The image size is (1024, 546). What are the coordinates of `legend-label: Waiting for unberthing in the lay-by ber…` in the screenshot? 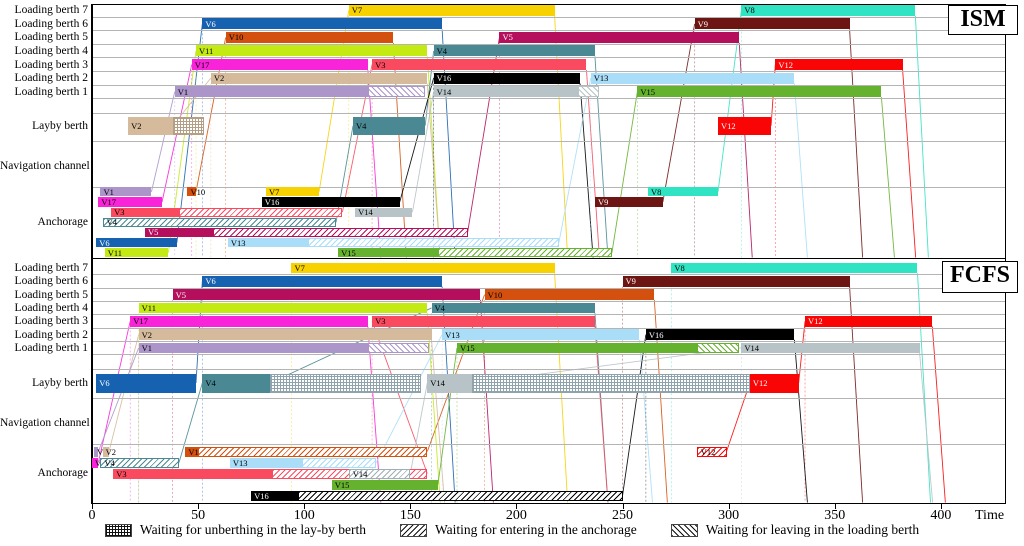 It's located at (253, 529).